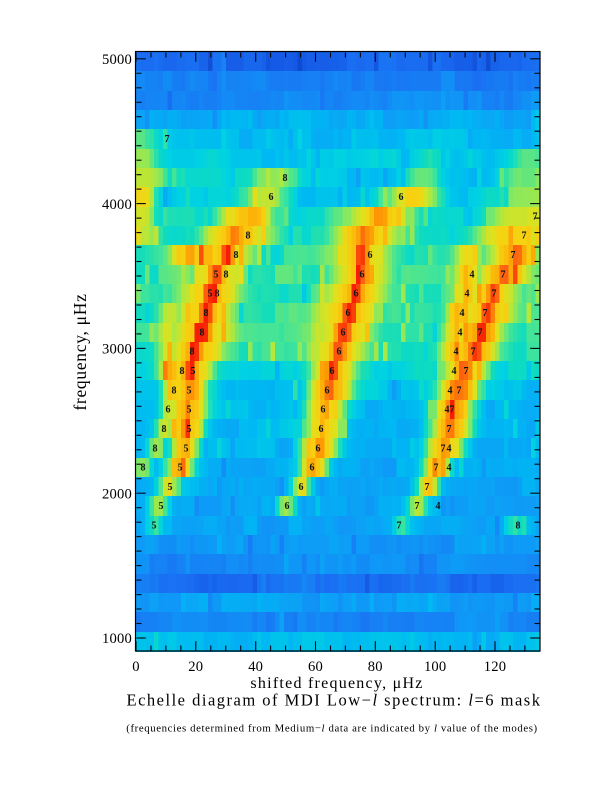  What do you see at coordinates (117, 205) in the screenshot?
I see `svg-text: 4000` at bounding box center [117, 205].